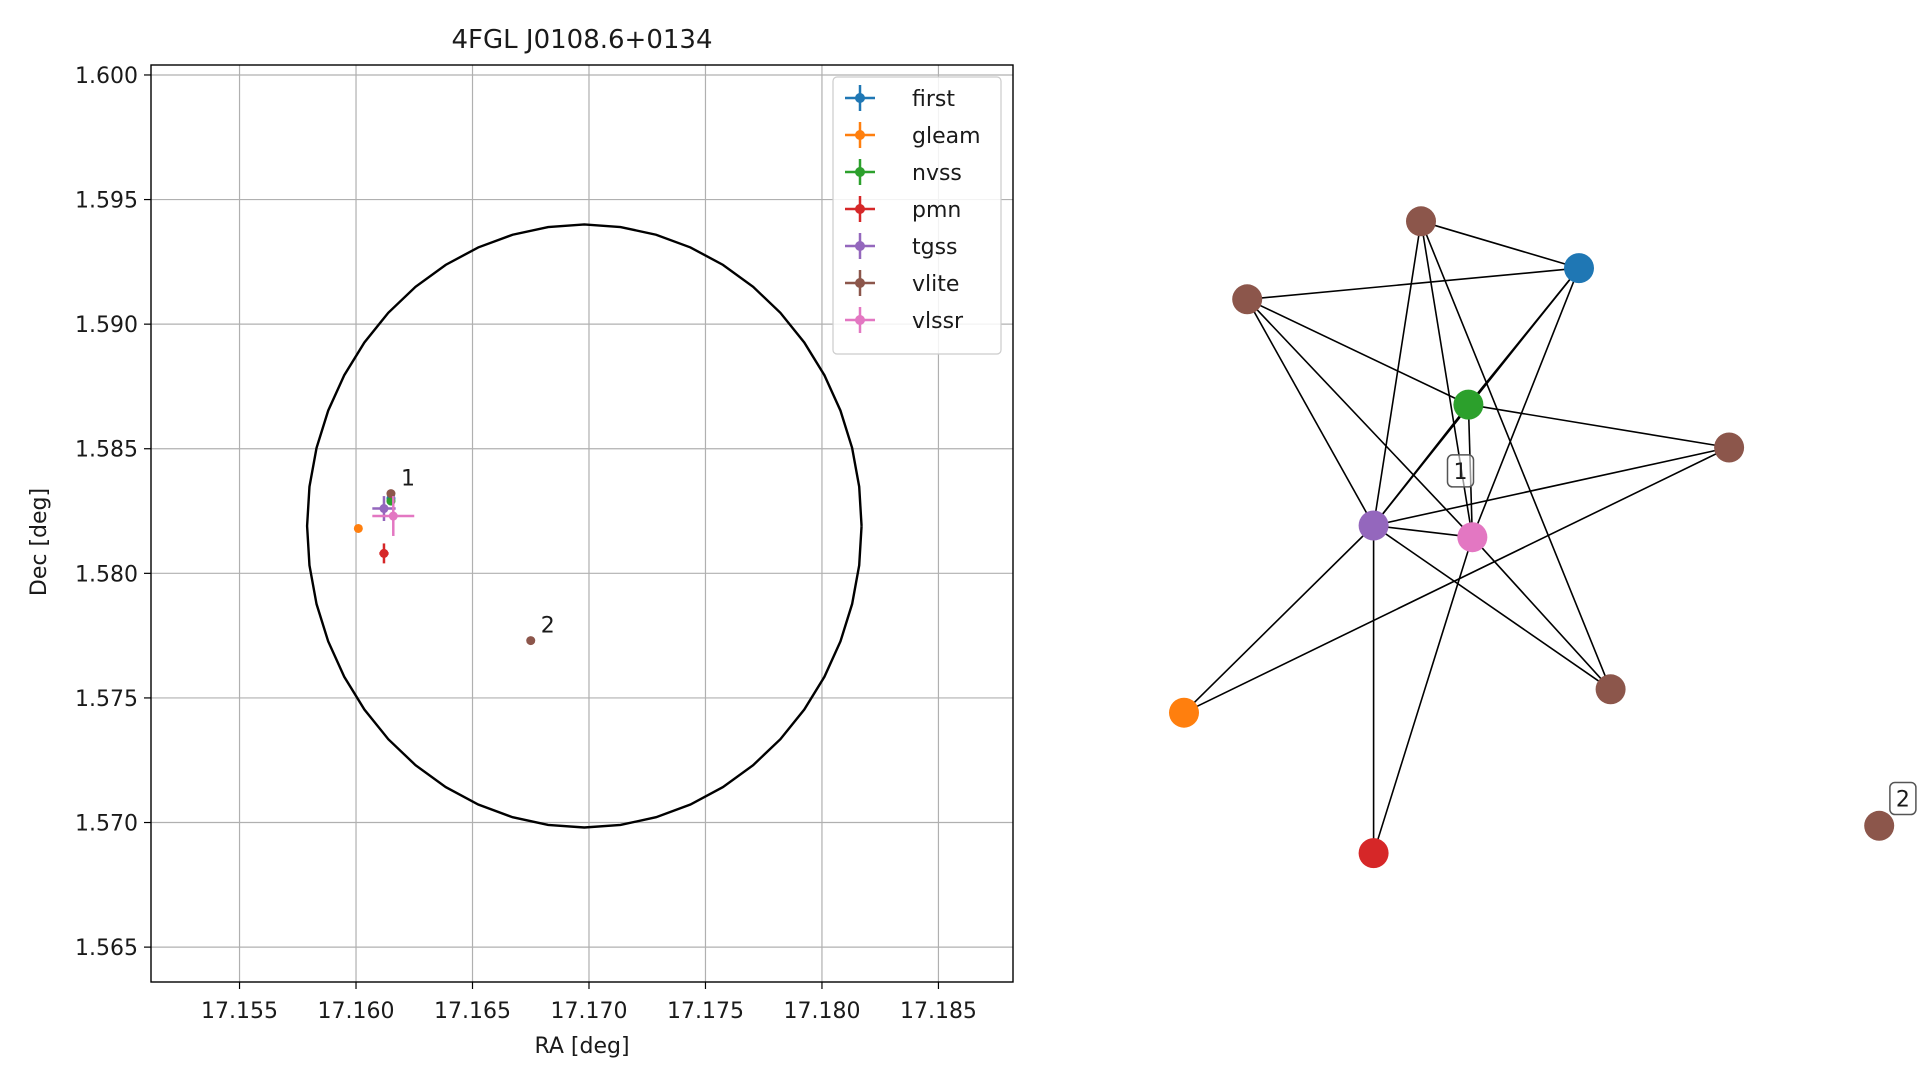  I want to click on legend: first gleam nvss pmn tgss vlite vlssr, so click(917, 215).